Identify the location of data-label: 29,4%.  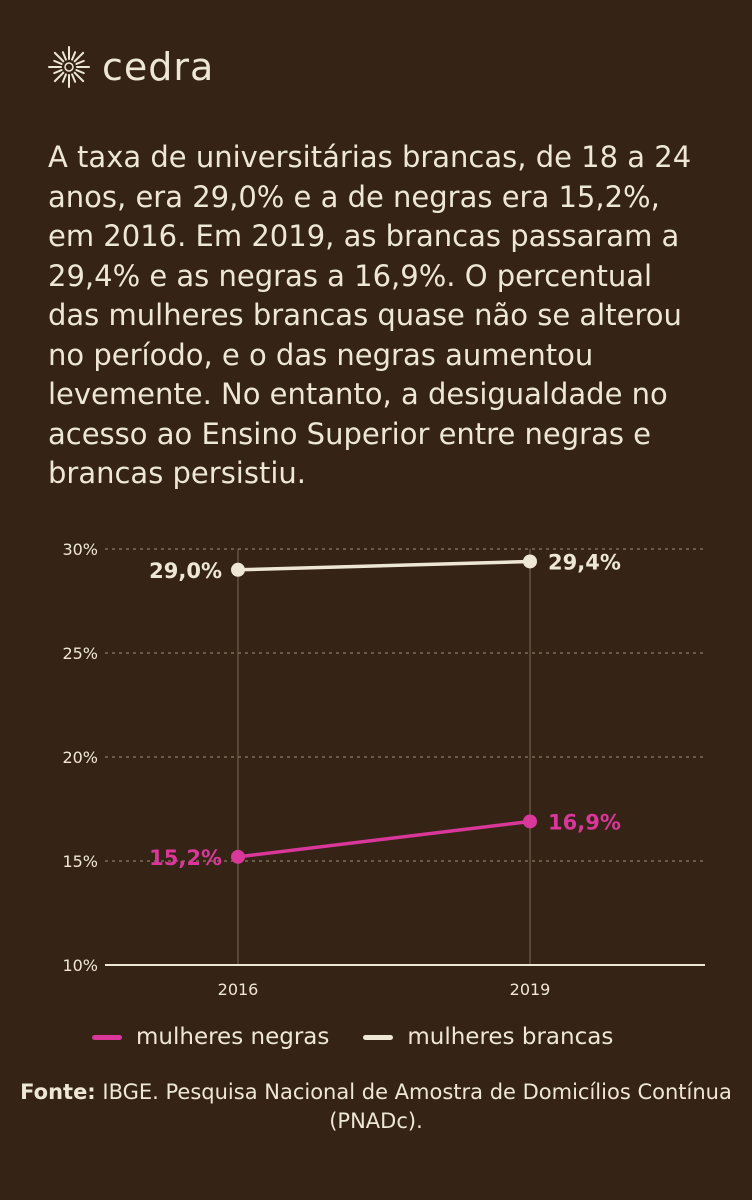
(584, 562).